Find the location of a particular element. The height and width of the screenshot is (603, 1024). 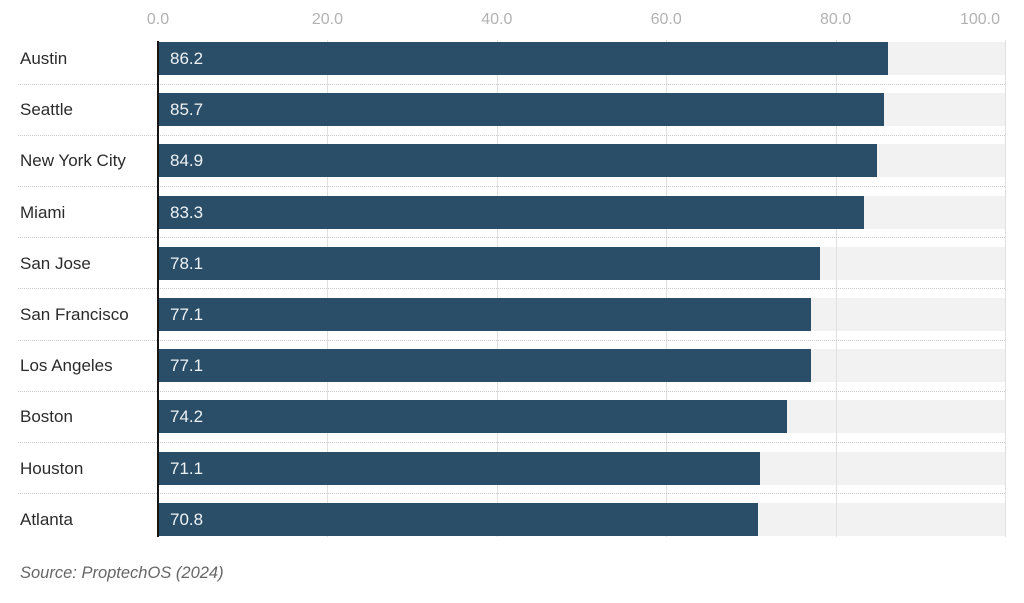

category-label: Houston is located at coordinates (52, 468).